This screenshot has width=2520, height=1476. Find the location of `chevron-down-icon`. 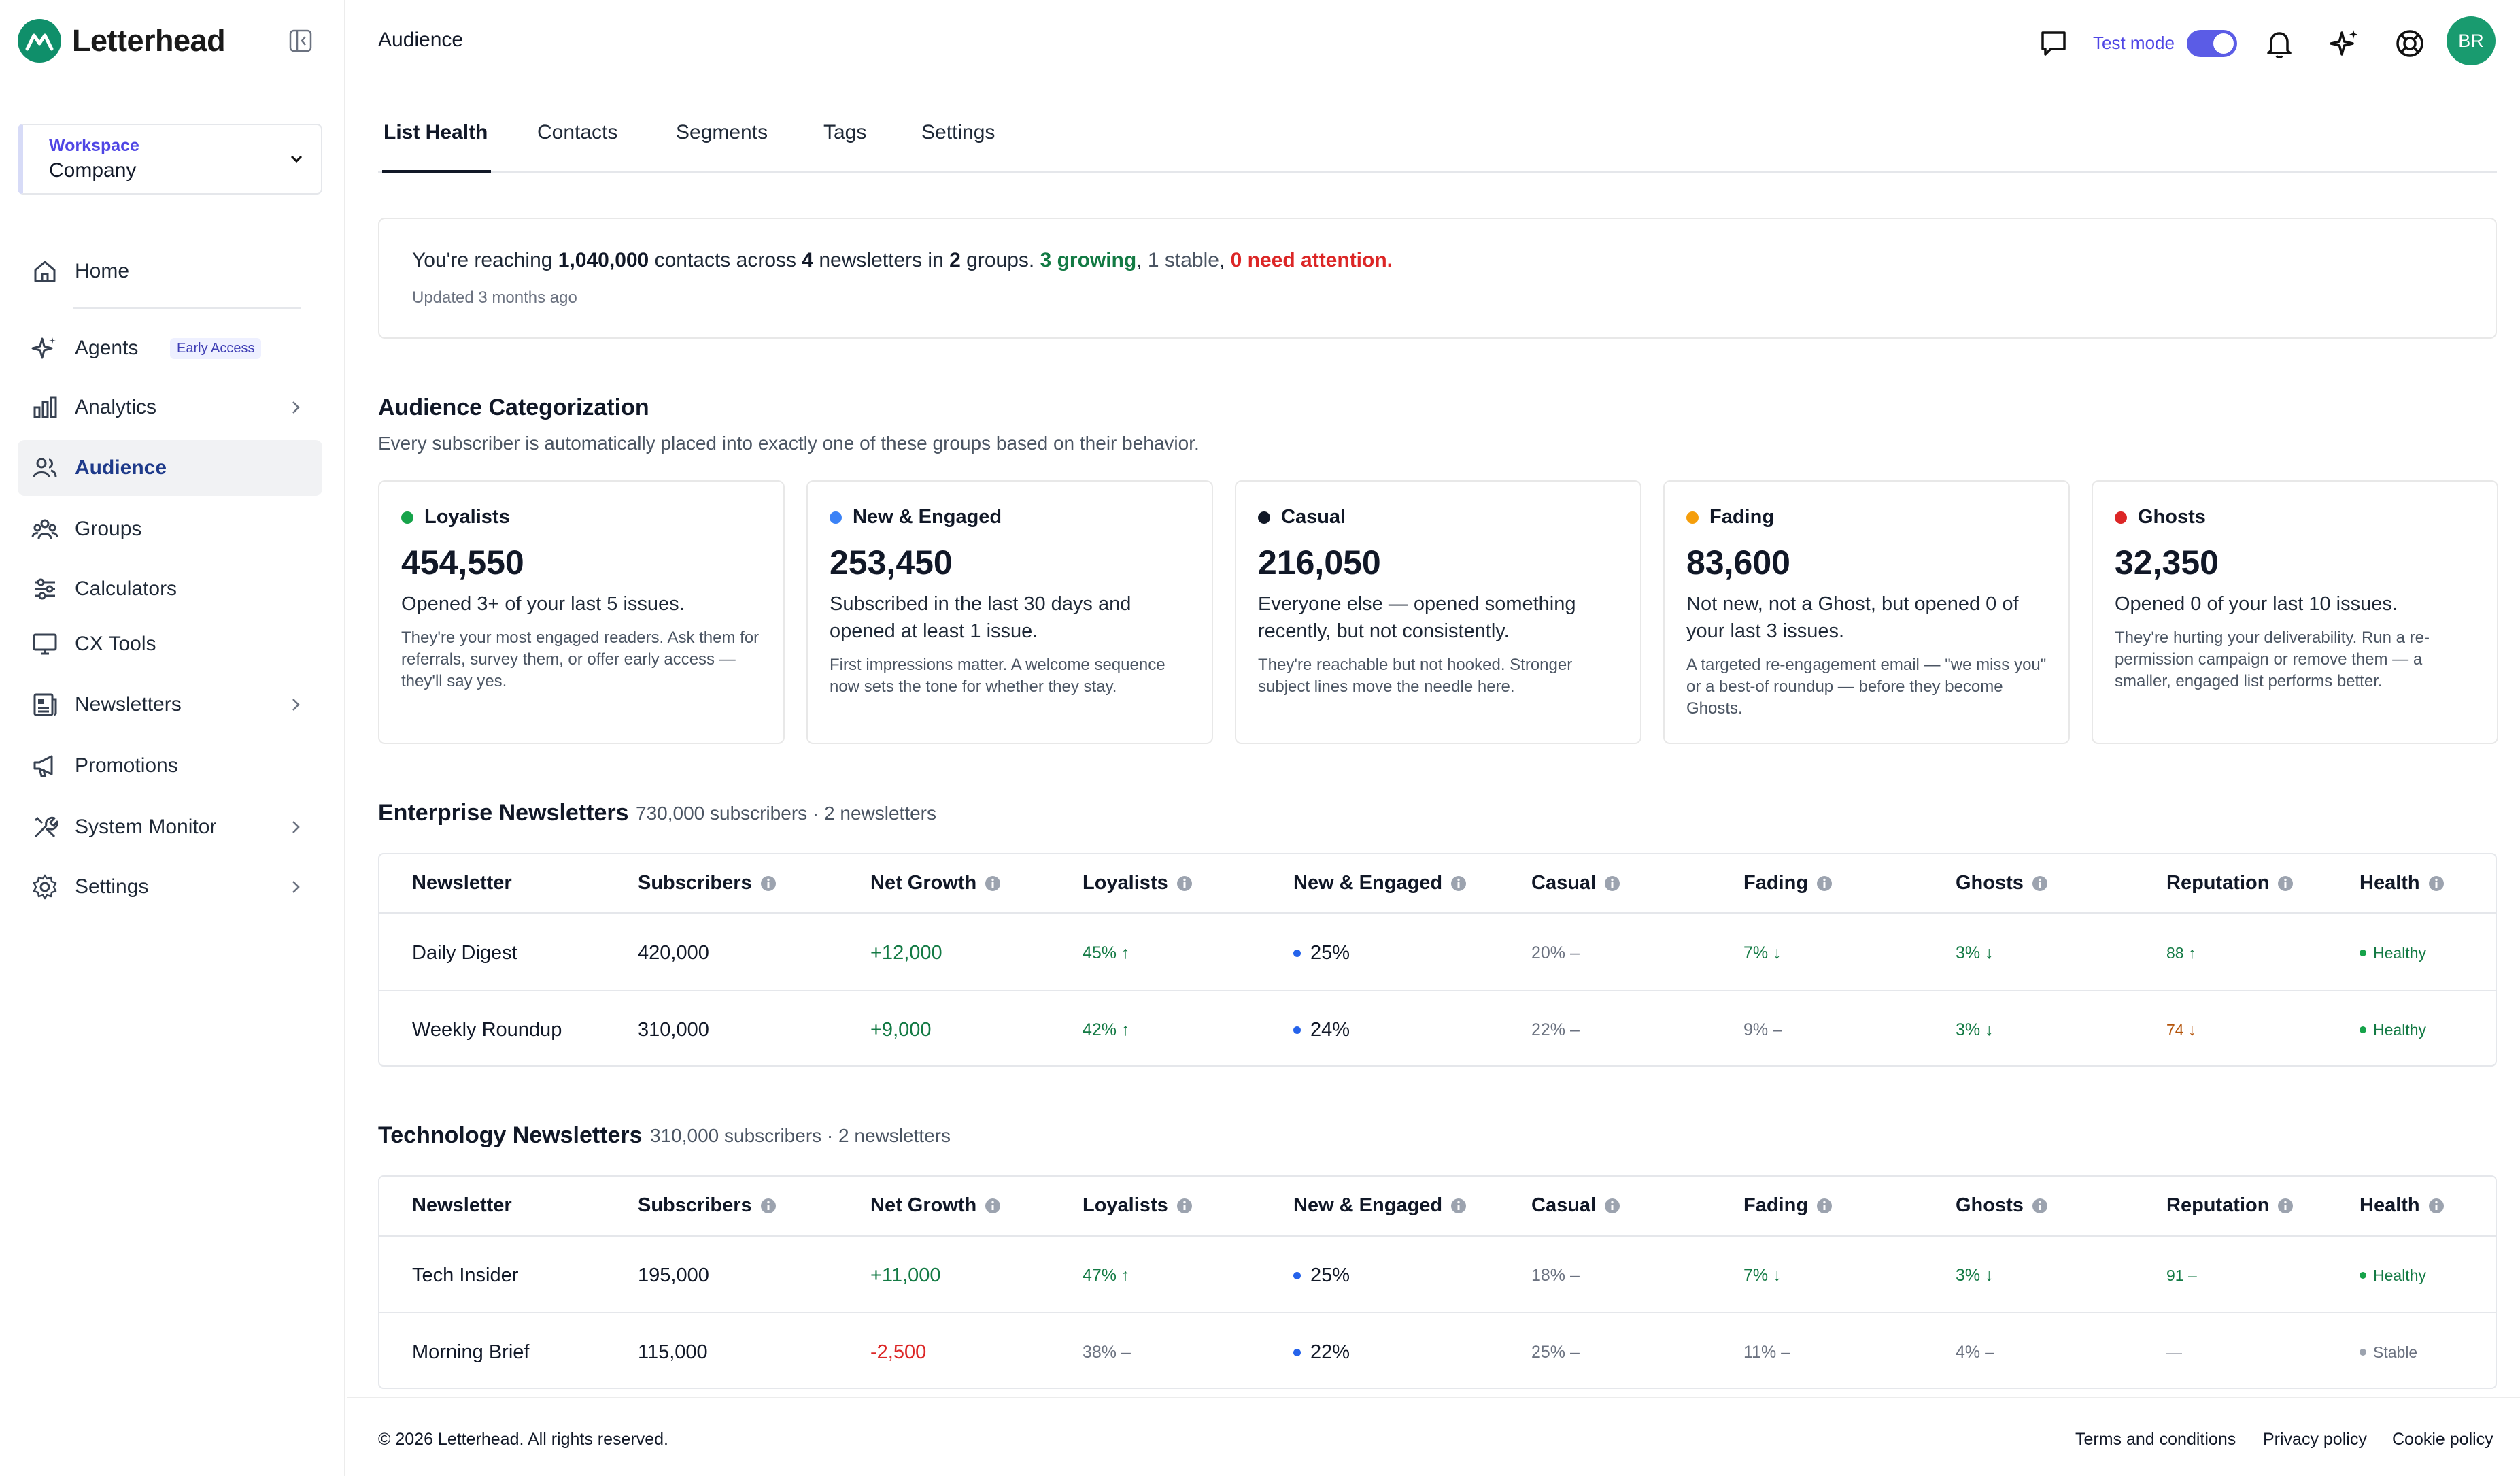

chevron-down-icon is located at coordinates (297, 159).